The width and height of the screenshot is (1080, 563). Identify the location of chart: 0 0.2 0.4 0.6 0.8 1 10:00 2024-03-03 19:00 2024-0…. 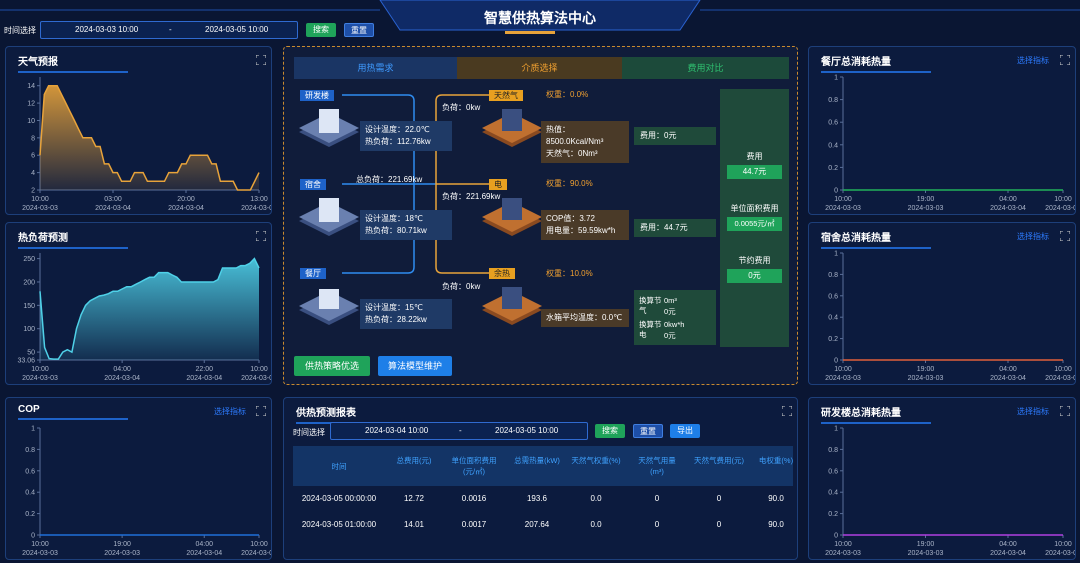
(950, 317).